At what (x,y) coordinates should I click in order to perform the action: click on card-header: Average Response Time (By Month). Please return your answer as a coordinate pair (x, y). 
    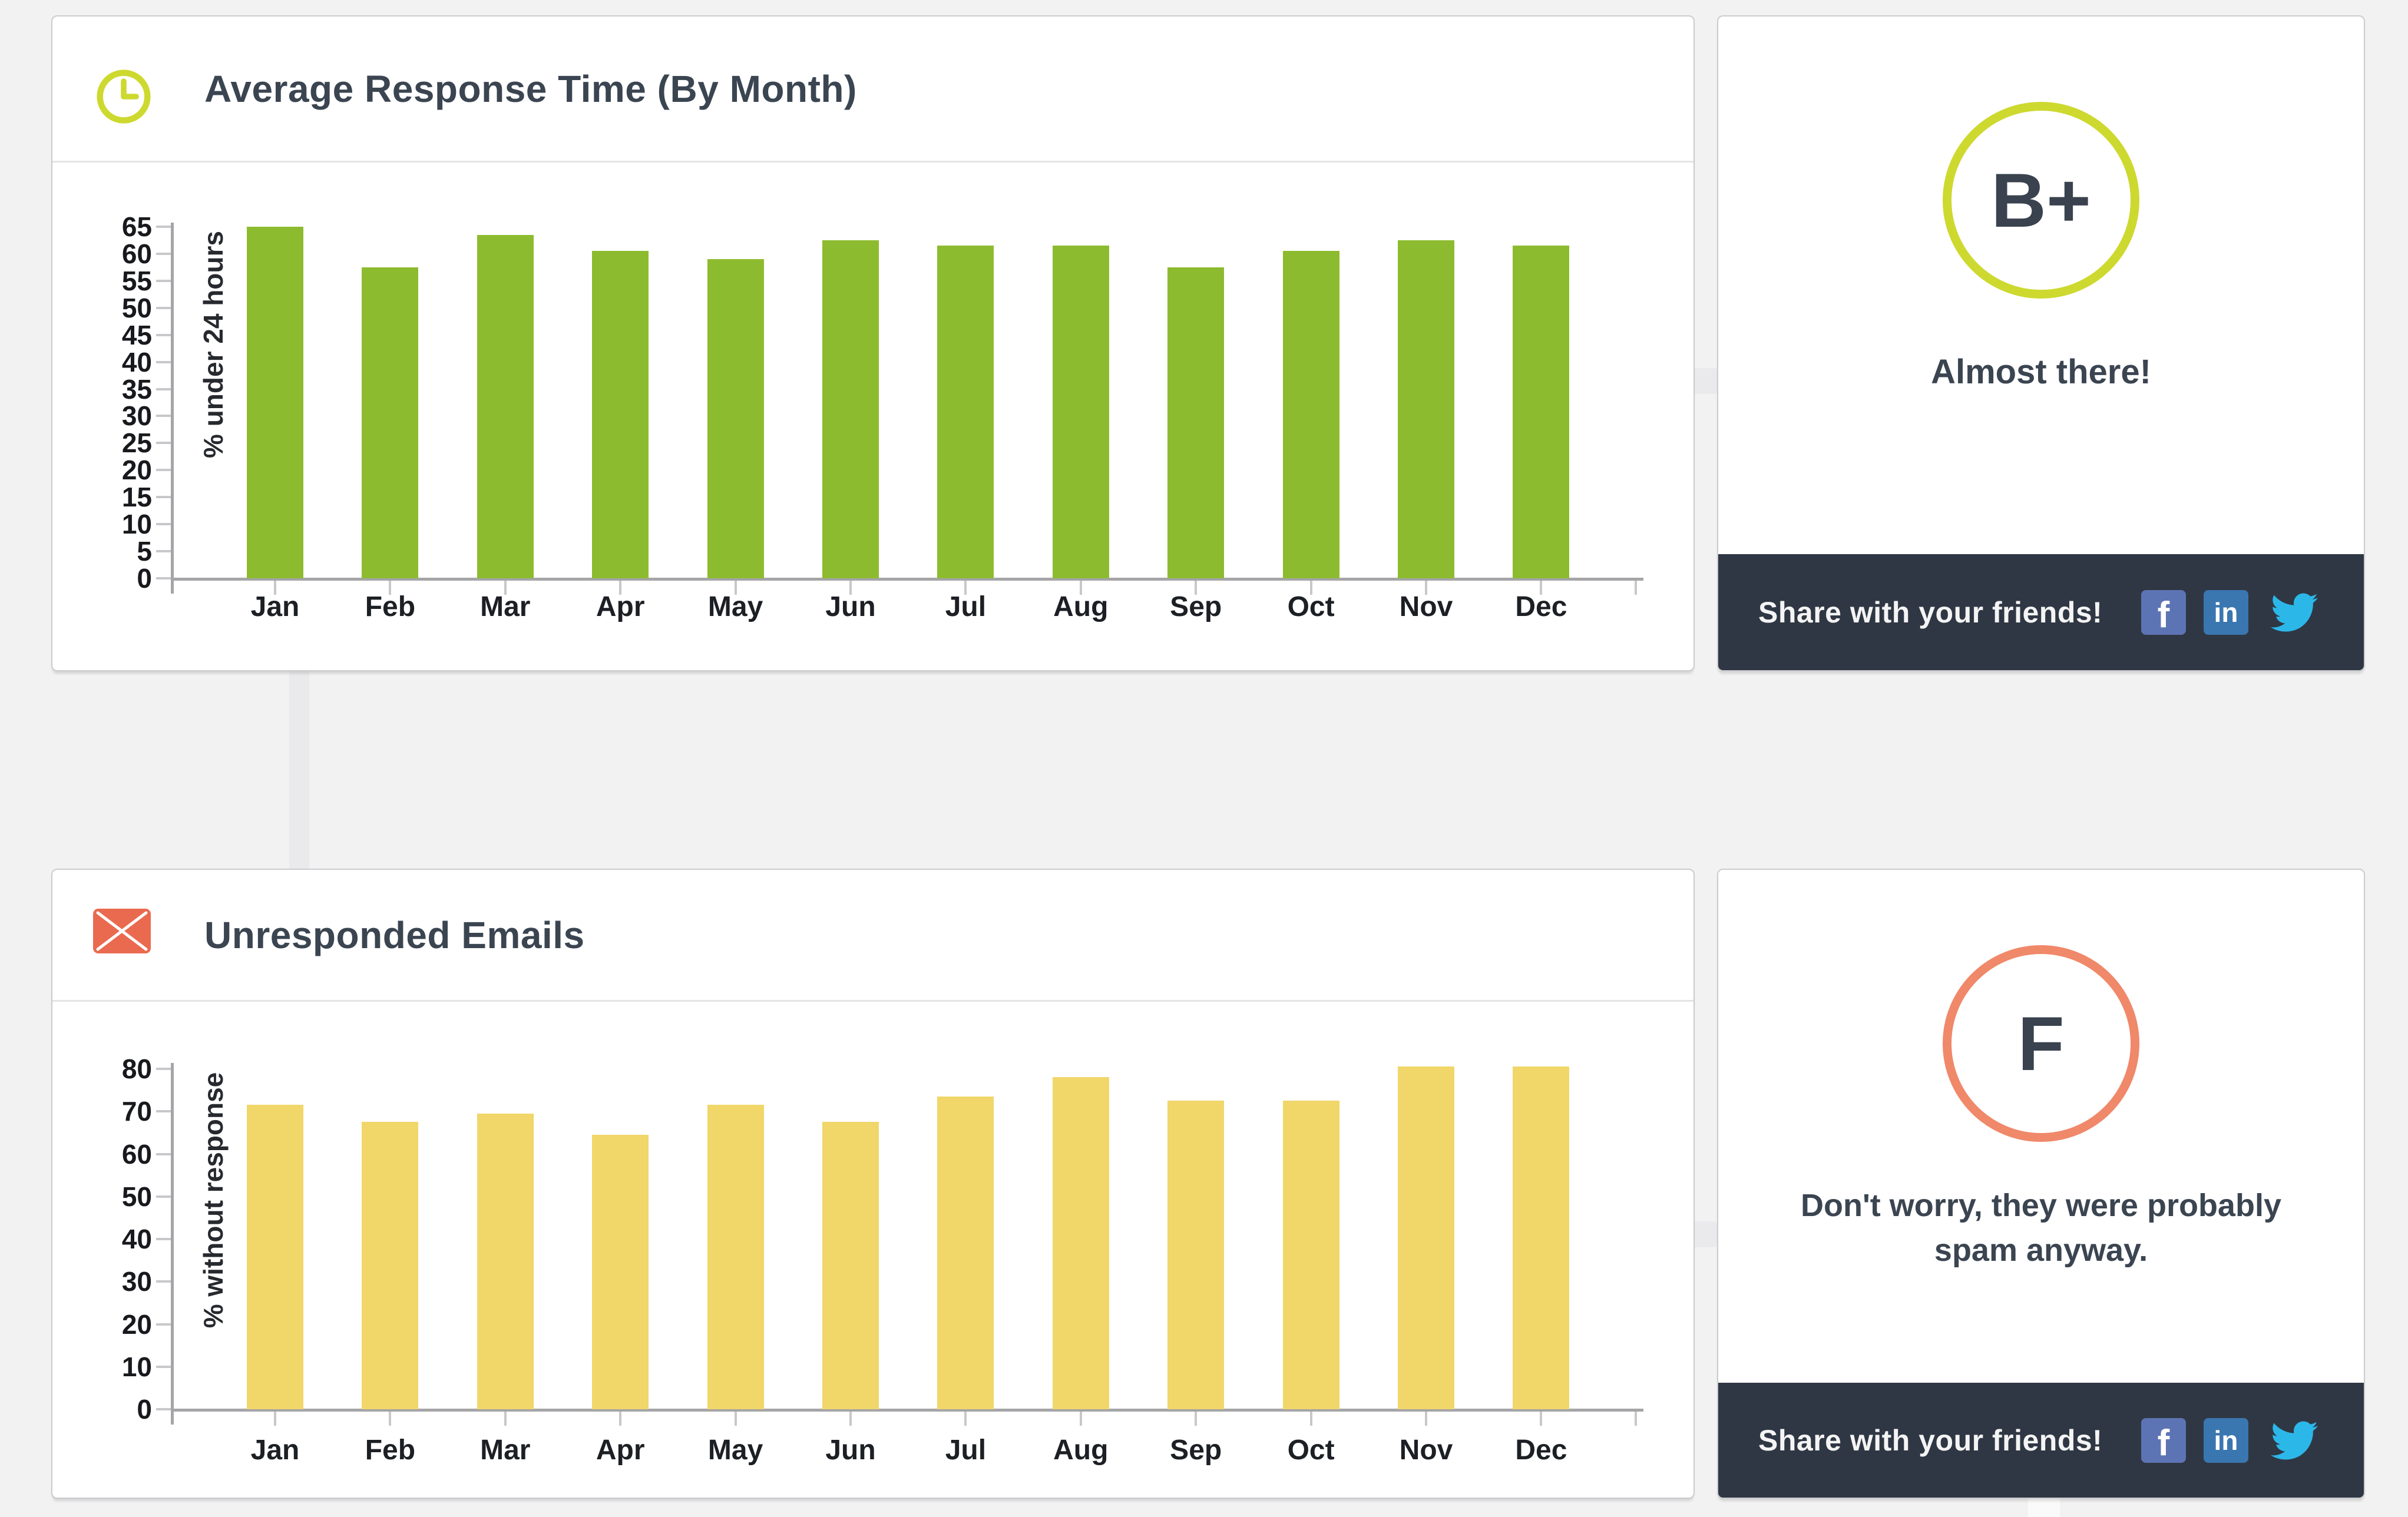
    Looking at the image, I should click on (872, 89).